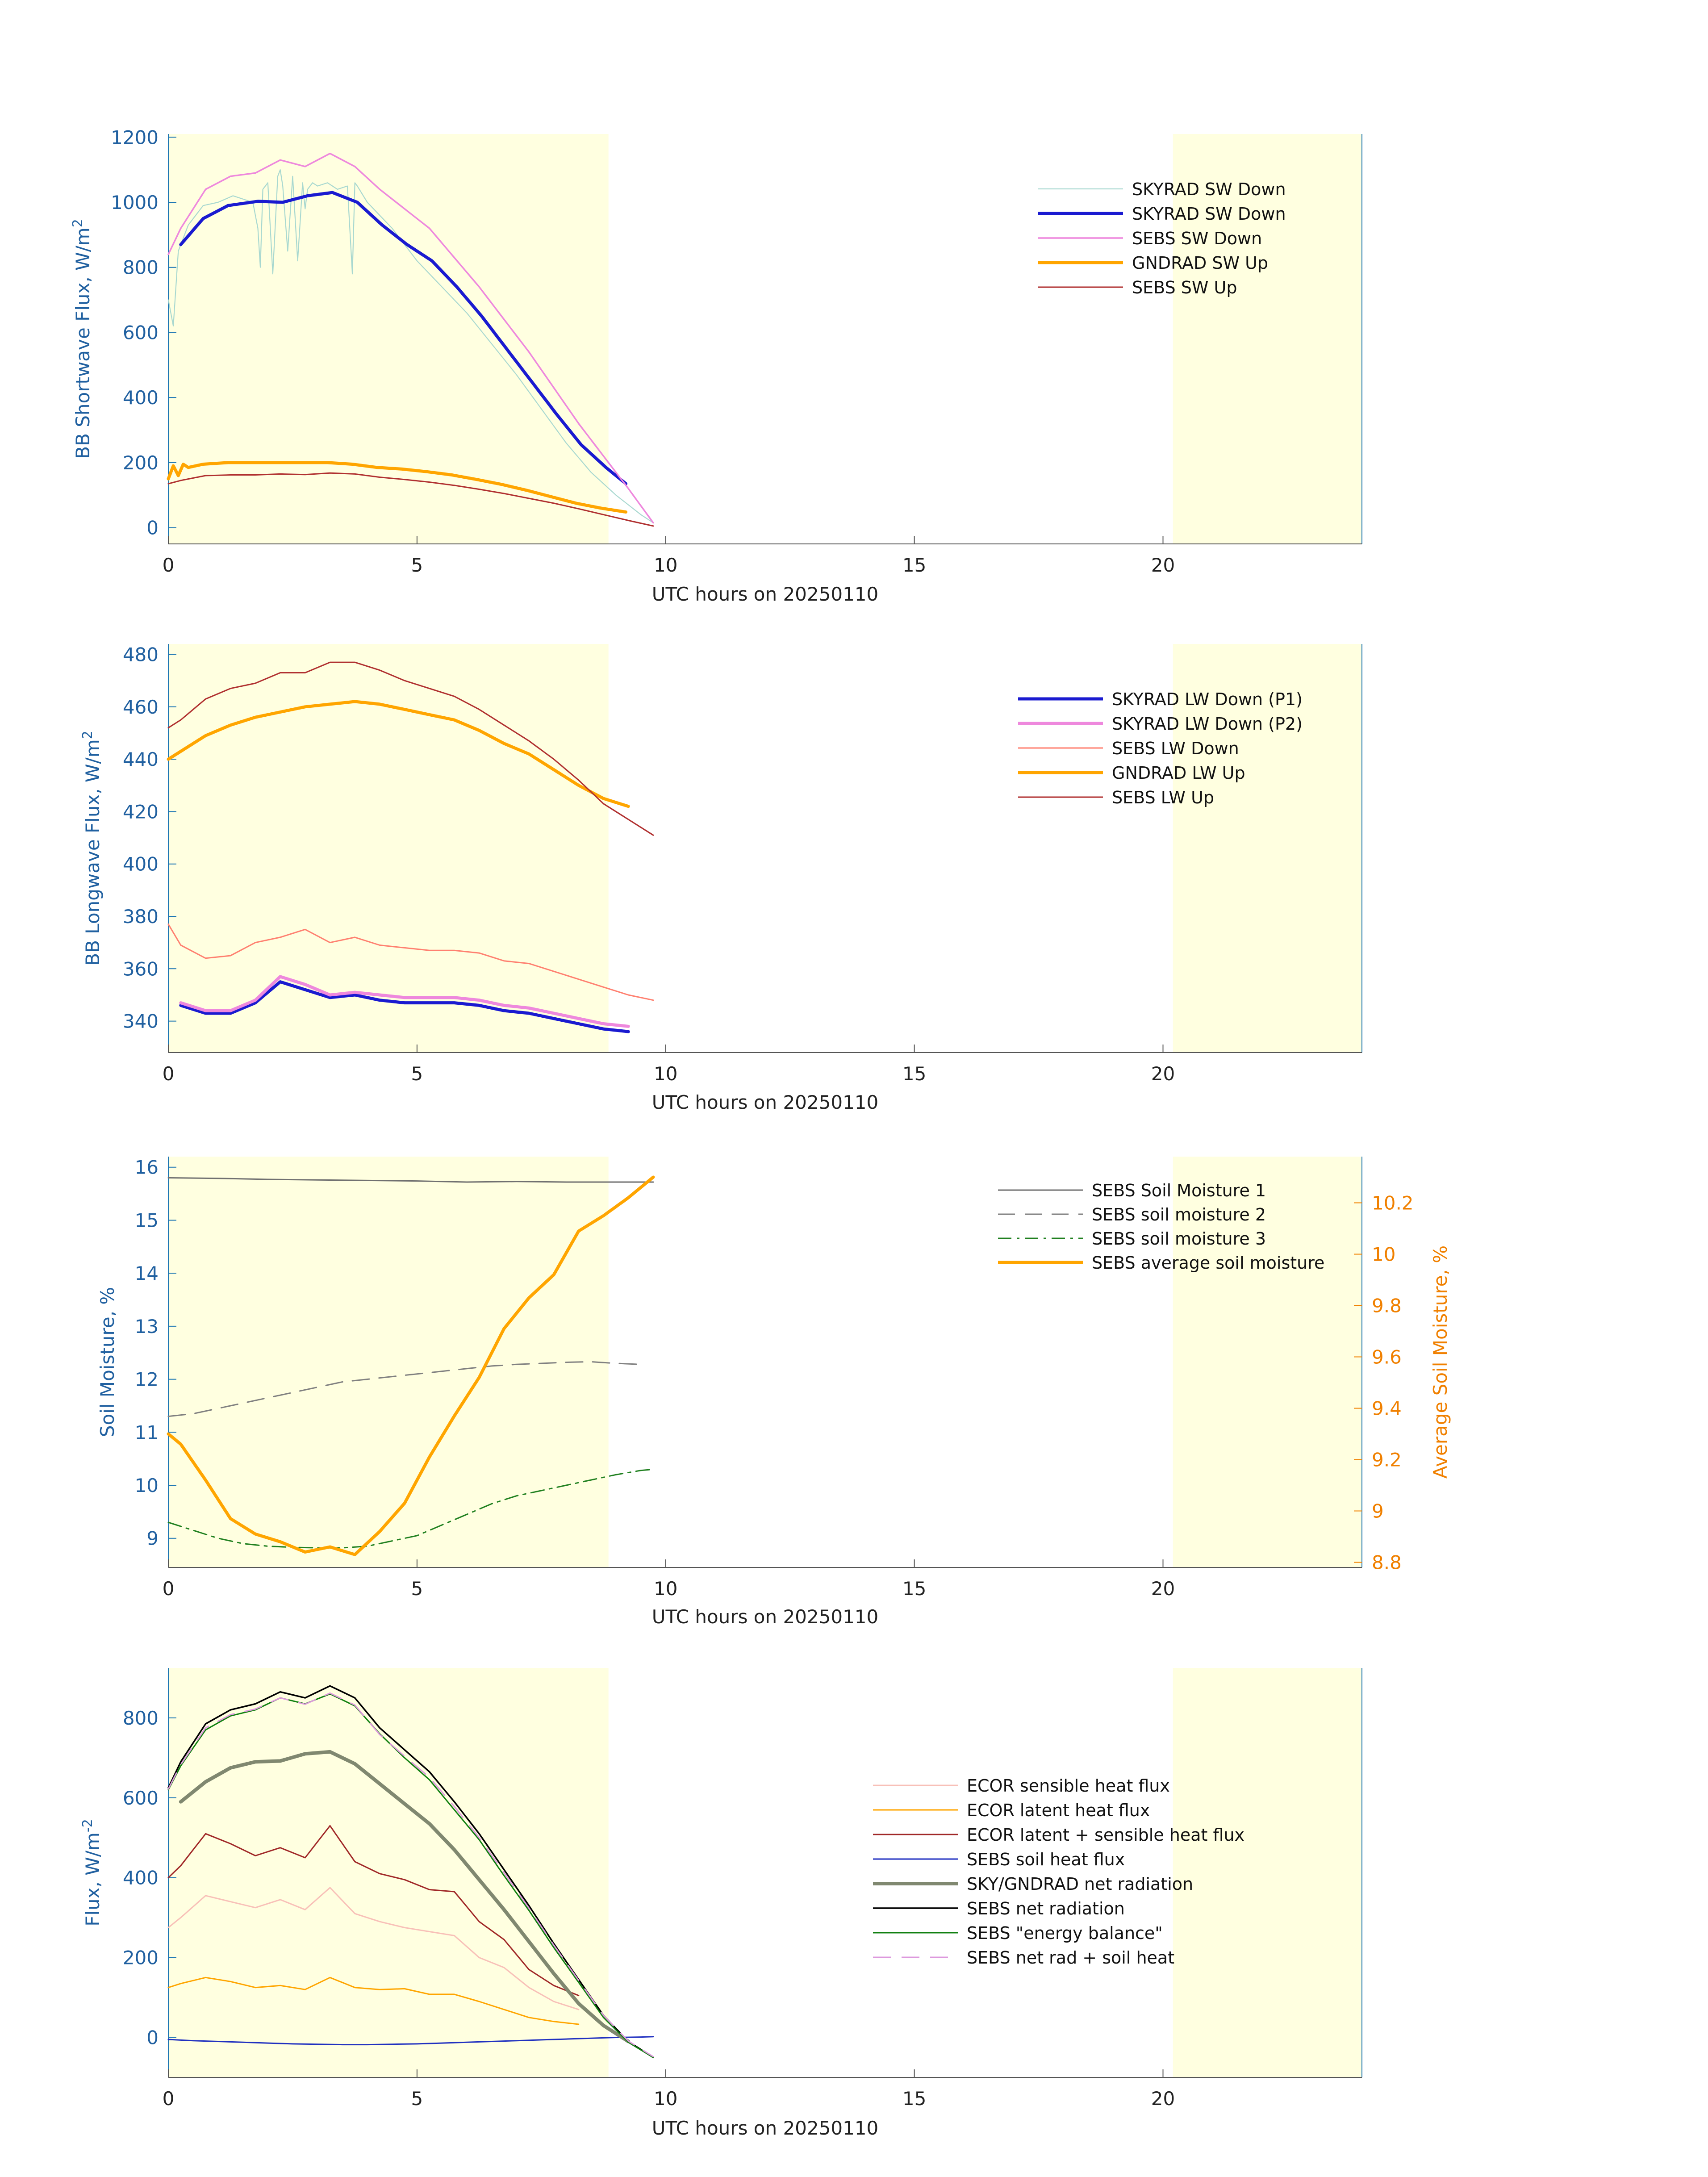  What do you see at coordinates (765, 1617) in the screenshot?
I see `soil-x-label: UTC hours on 20250110` at bounding box center [765, 1617].